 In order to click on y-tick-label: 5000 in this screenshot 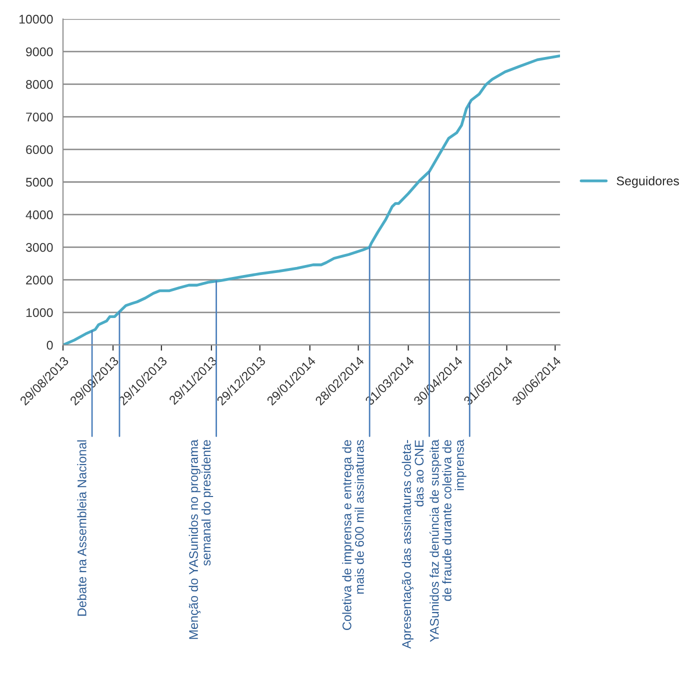, I will do `click(39, 182)`.